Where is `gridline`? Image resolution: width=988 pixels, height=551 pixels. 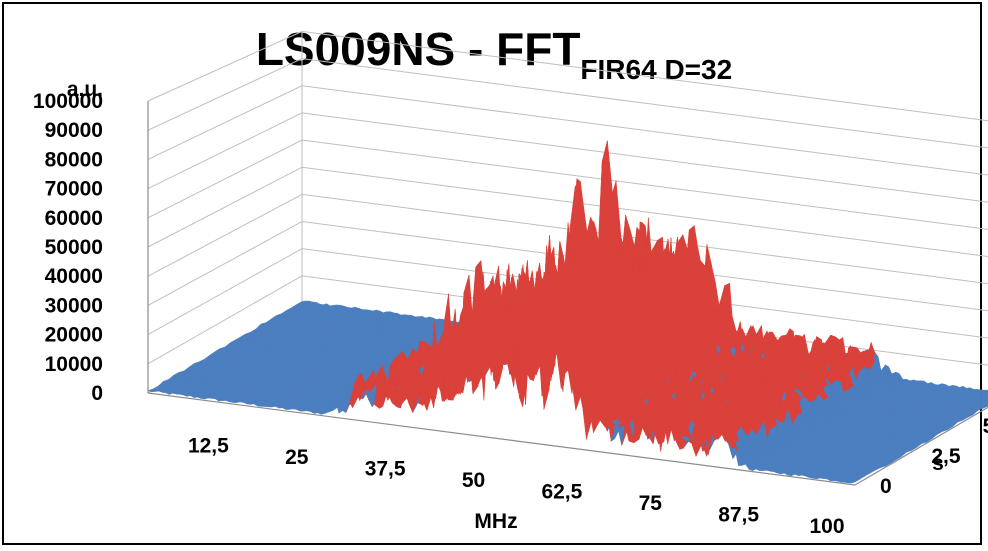
gridline is located at coordinates (567, 76).